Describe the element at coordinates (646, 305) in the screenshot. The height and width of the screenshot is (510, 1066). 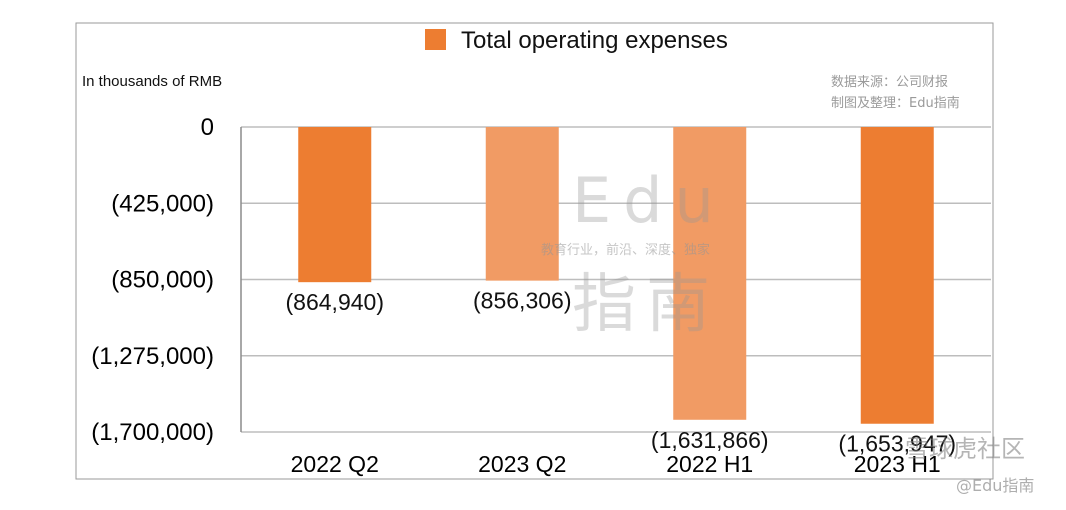
I see `watermark-cn: 指南` at that location.